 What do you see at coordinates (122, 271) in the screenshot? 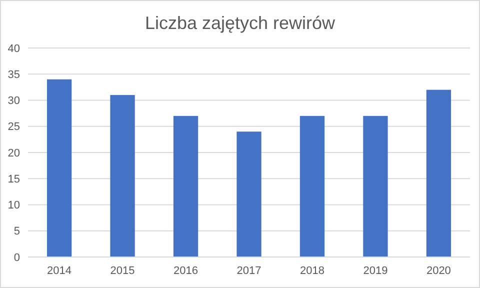
I see `x-tick-label: 2015` at bounding box center [122, 271].